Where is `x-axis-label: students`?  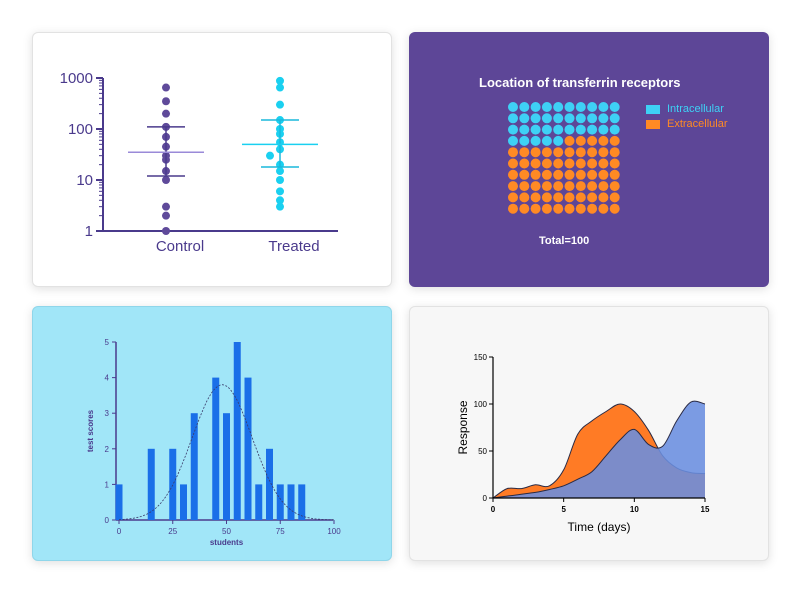 x-axis-label: students is located at coordinates (227, 542).